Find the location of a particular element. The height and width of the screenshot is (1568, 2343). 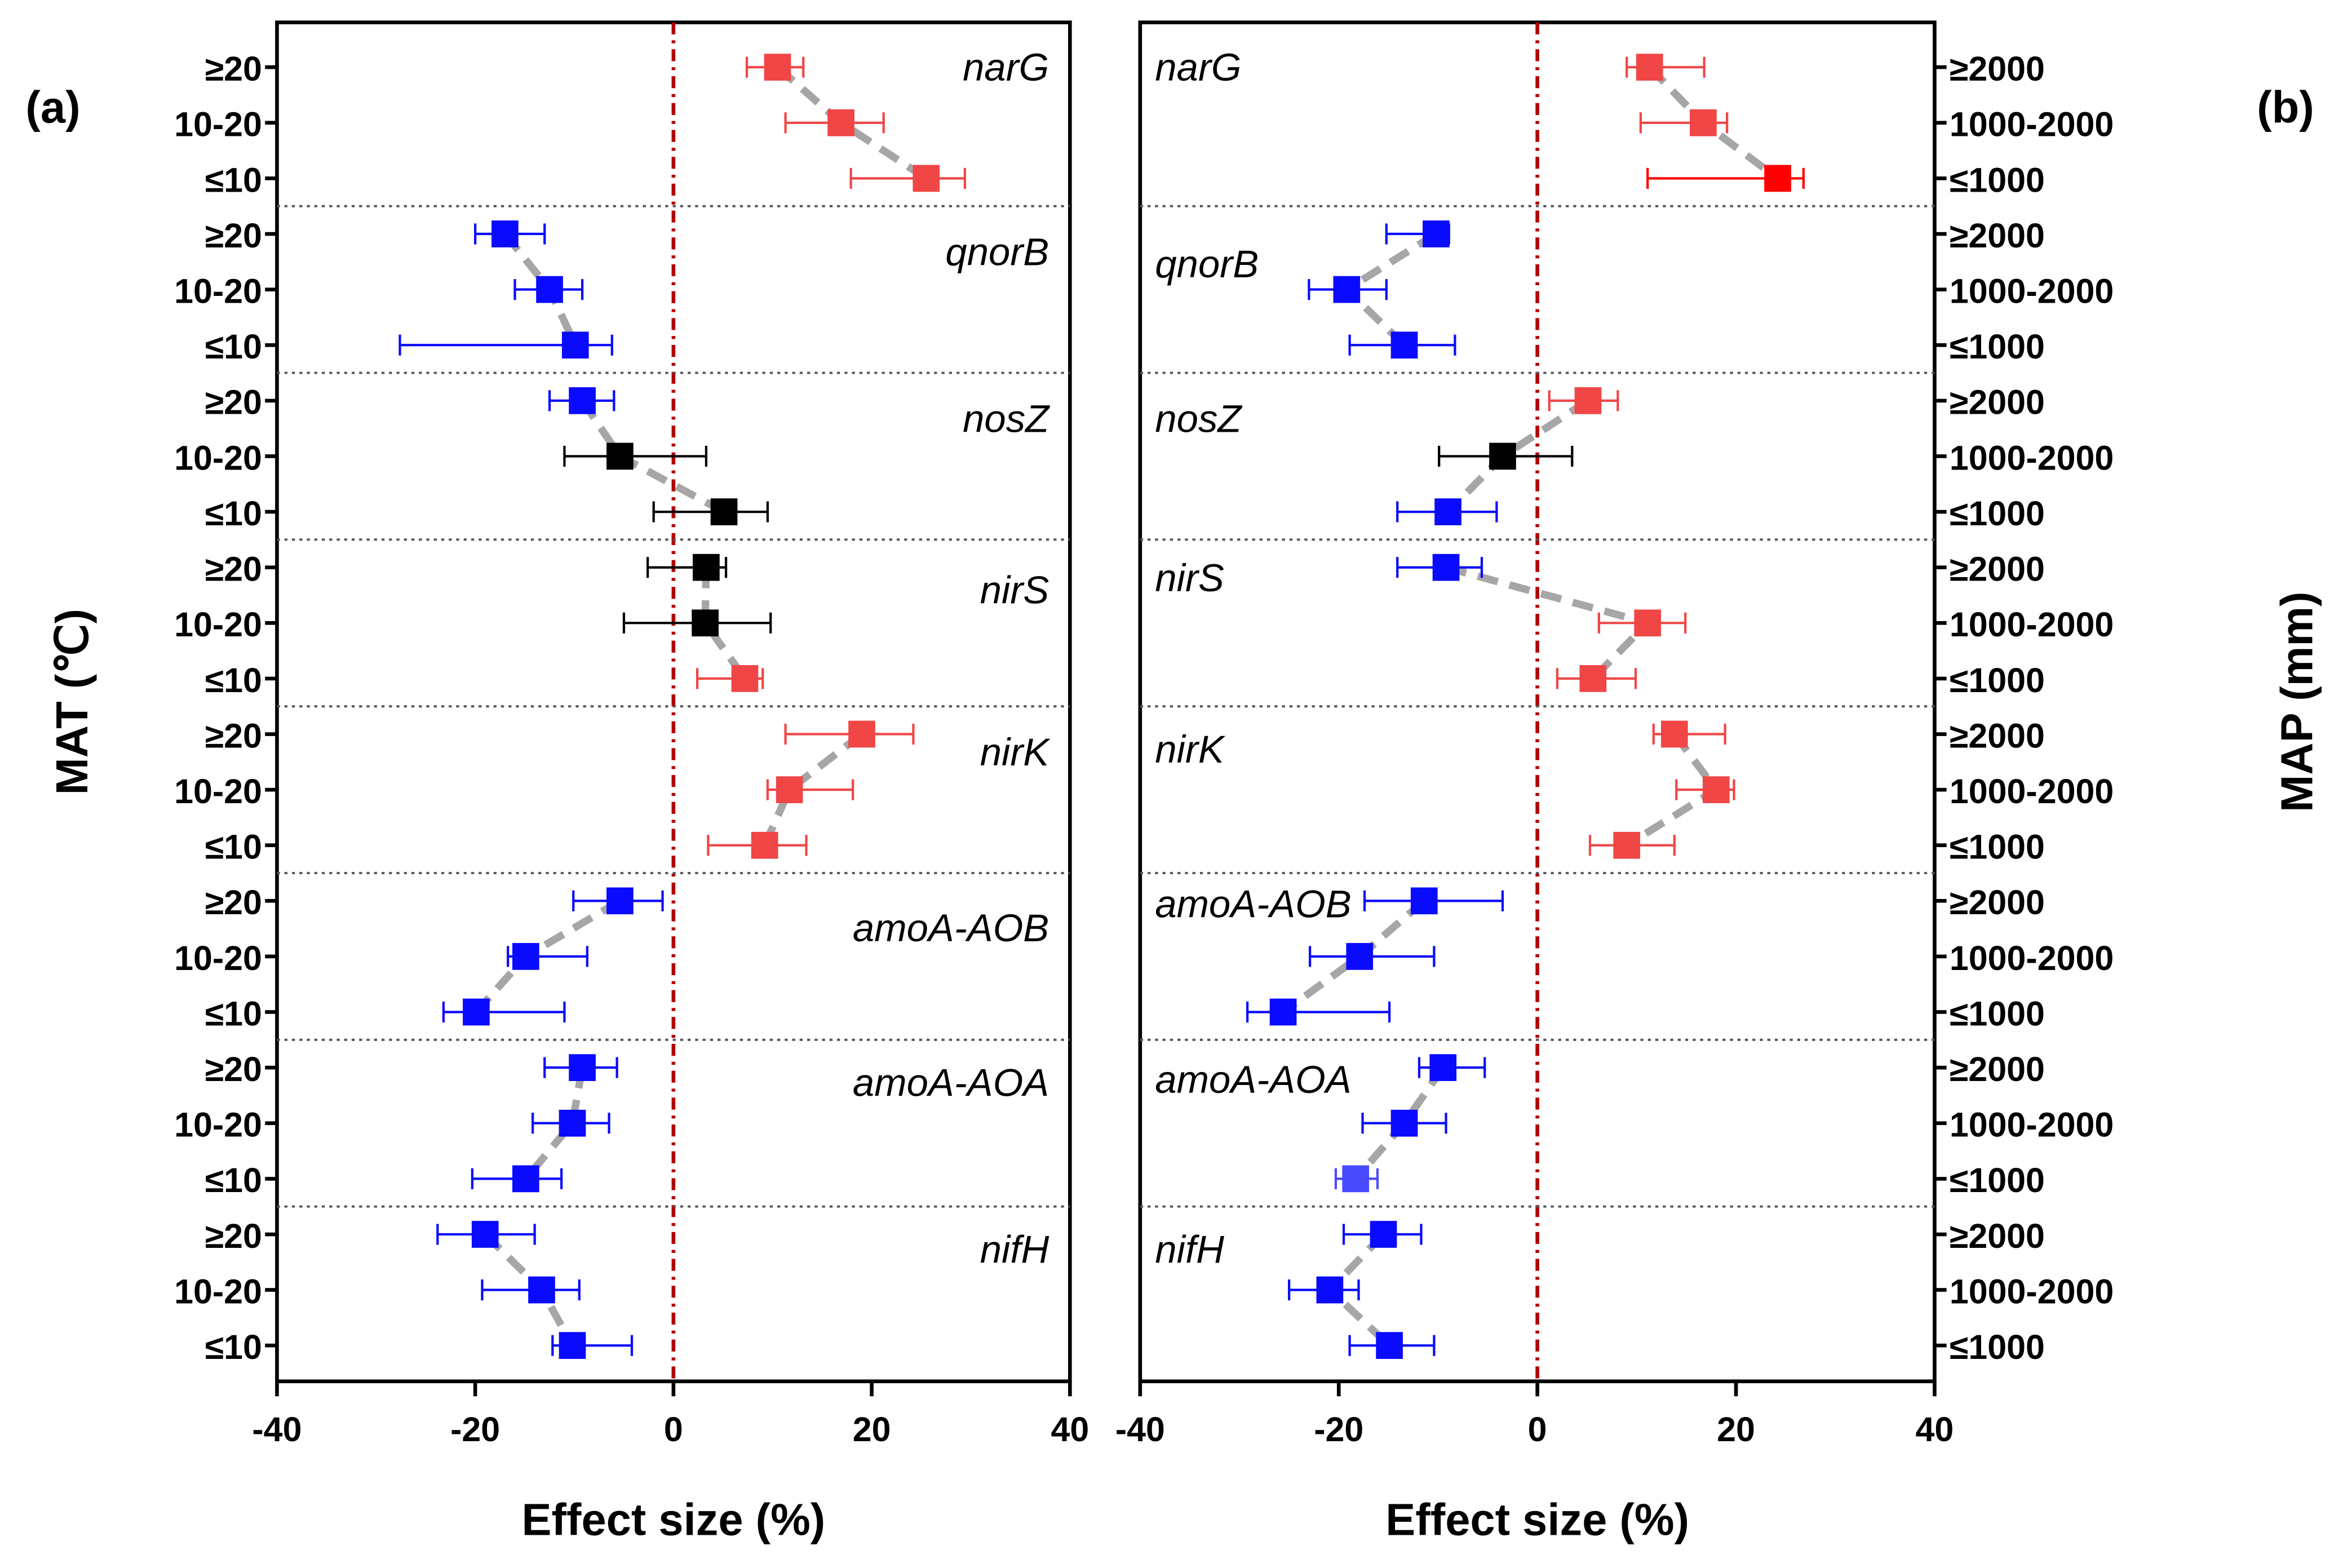

panel-label: (a) is located at coordinates (52, 107).